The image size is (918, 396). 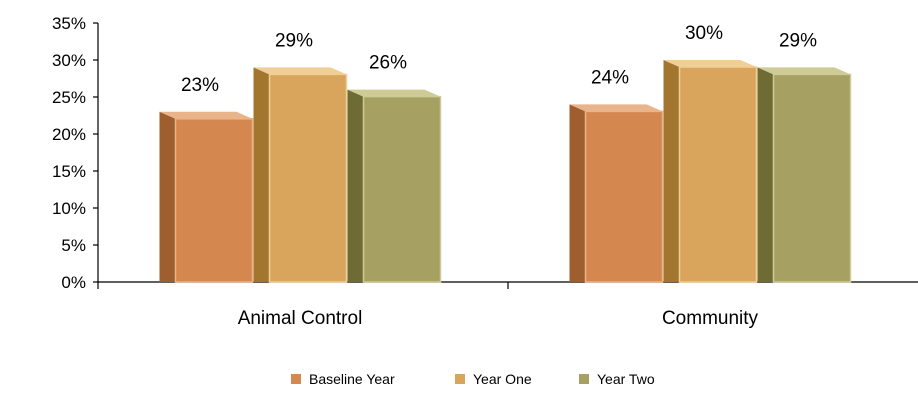 What do you see at coordinates (507, 305) in the screenshot?
I see `x-axis: Animal Control Community` at bounding box center [507, 305].